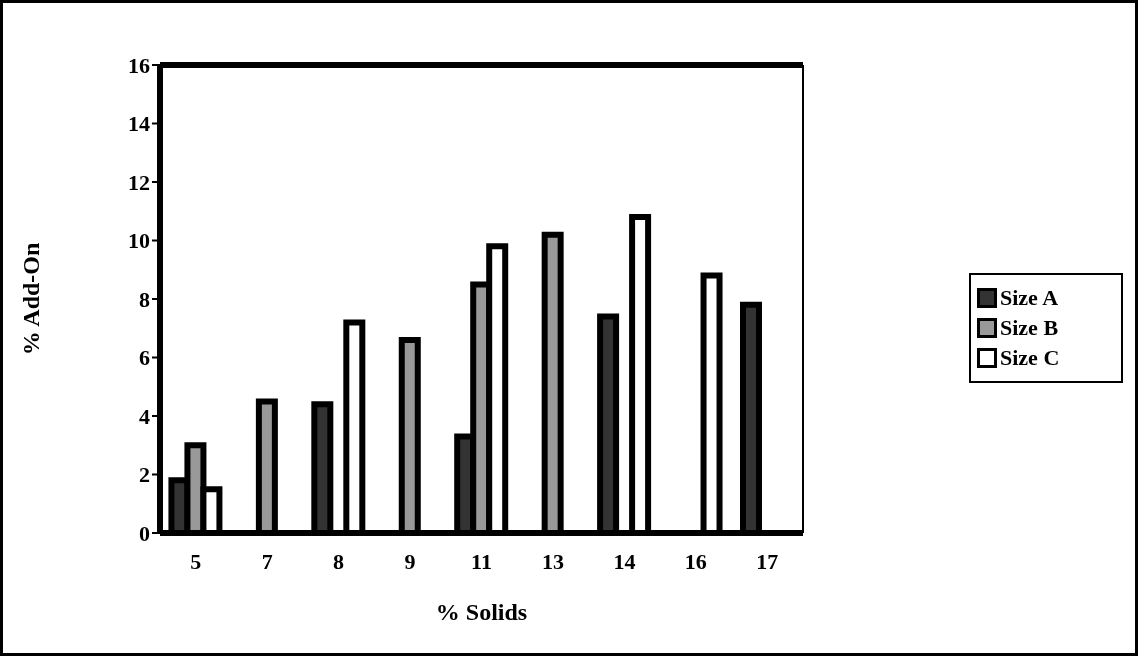  What do you see at coordinates (144, 358) in the screenshot?
I see `y-tick-label: 6` at bounding box center [144, 358].